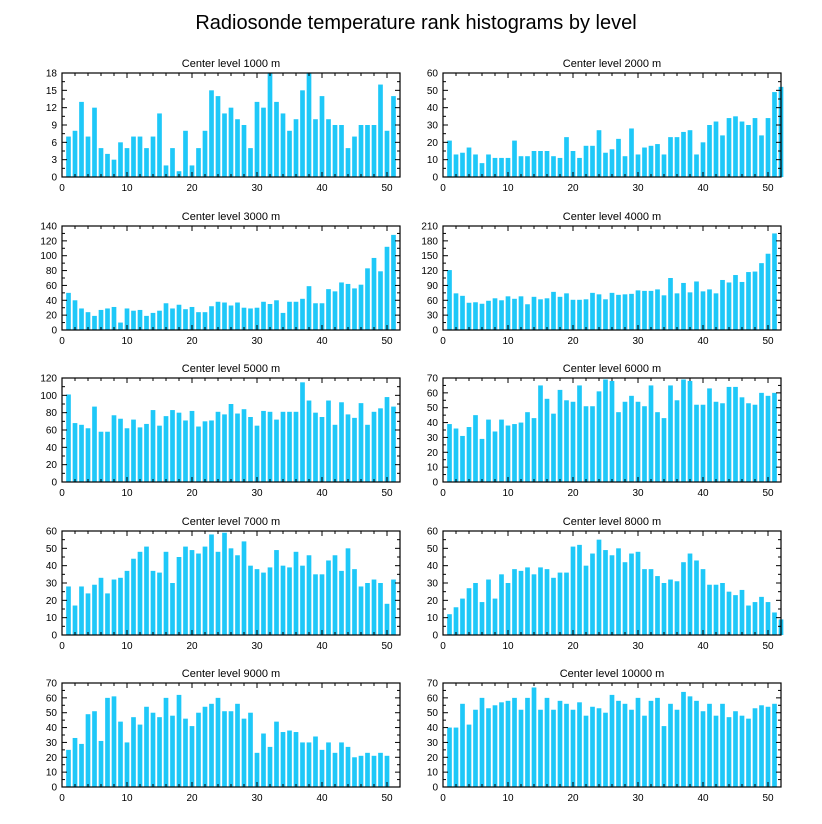 The height and width of the screenshot is (824, 822). Describe the element at coordinates (433, 160) in the screenshot. I see `y-tick-label: 10` at that location.